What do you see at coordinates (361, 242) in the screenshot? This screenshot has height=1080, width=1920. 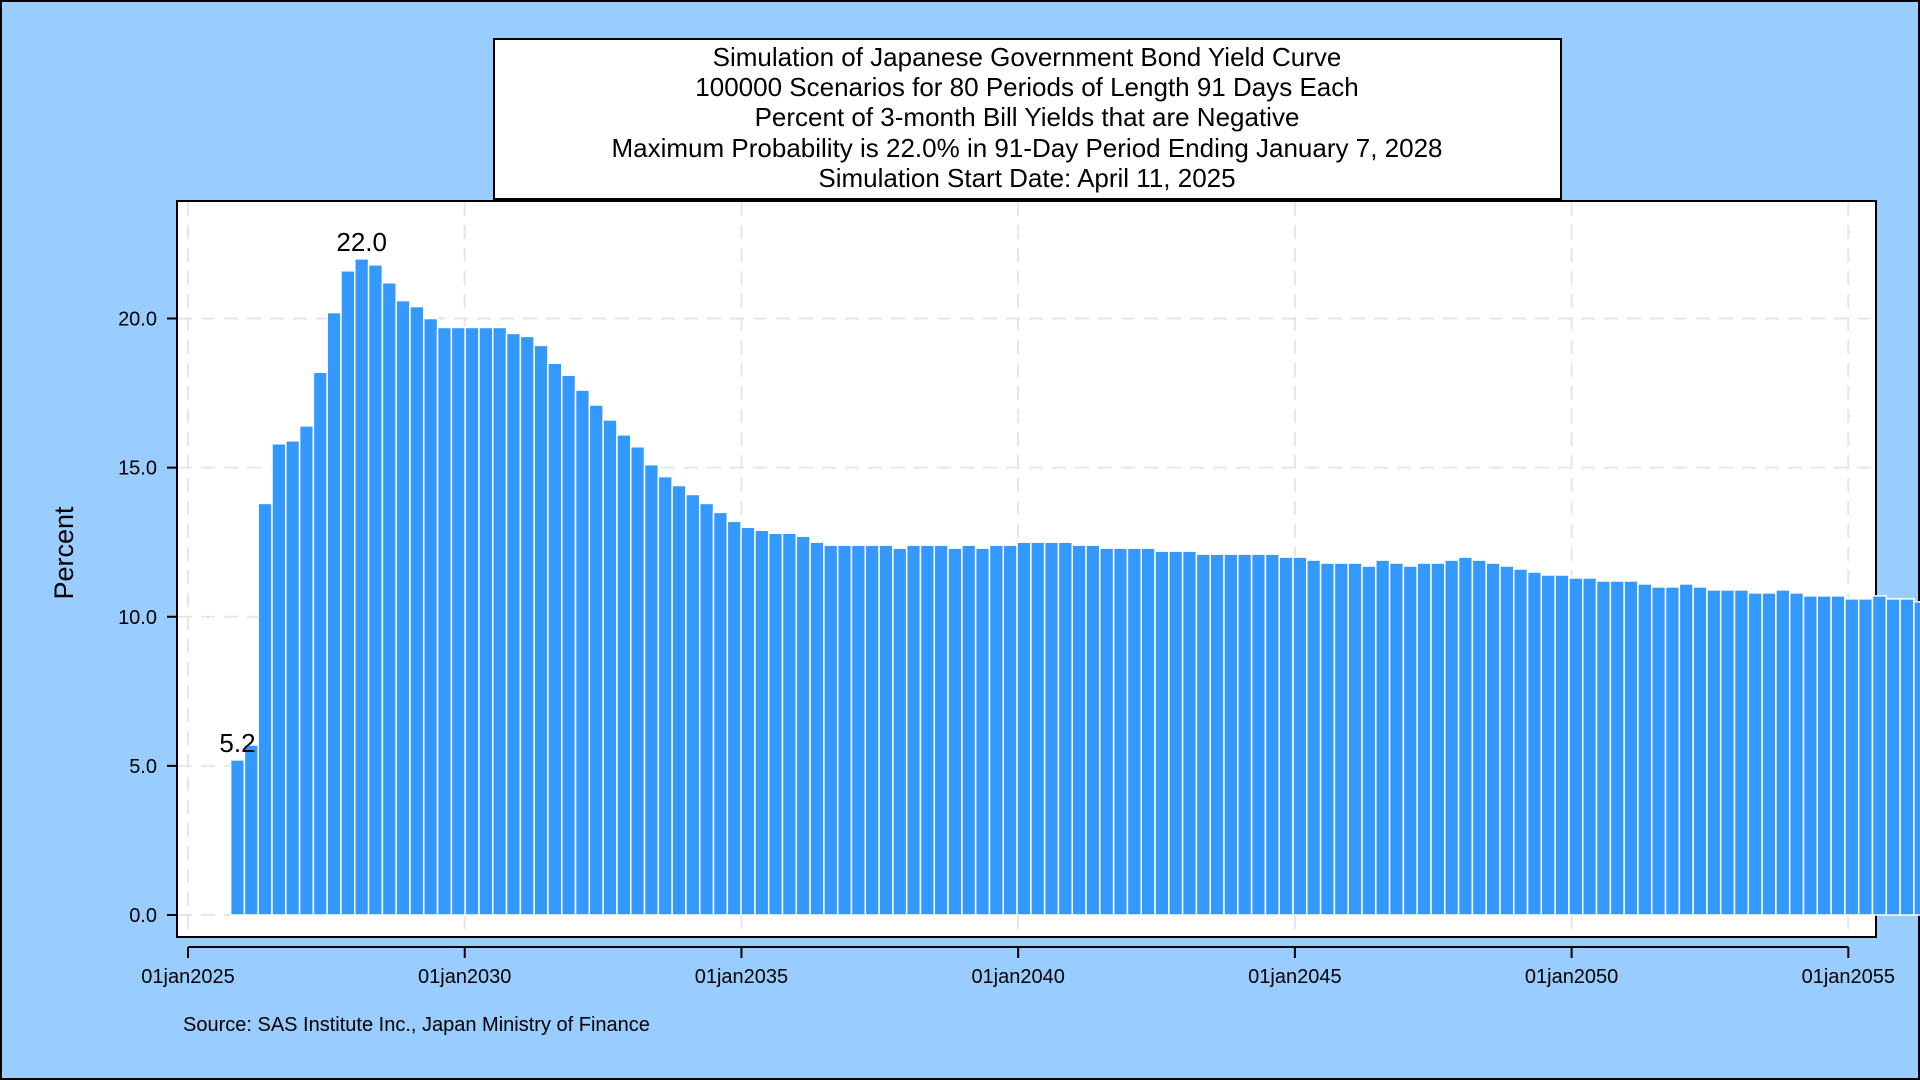 I see `bar-data-label: 22.0` at bounding box center [361, 242].